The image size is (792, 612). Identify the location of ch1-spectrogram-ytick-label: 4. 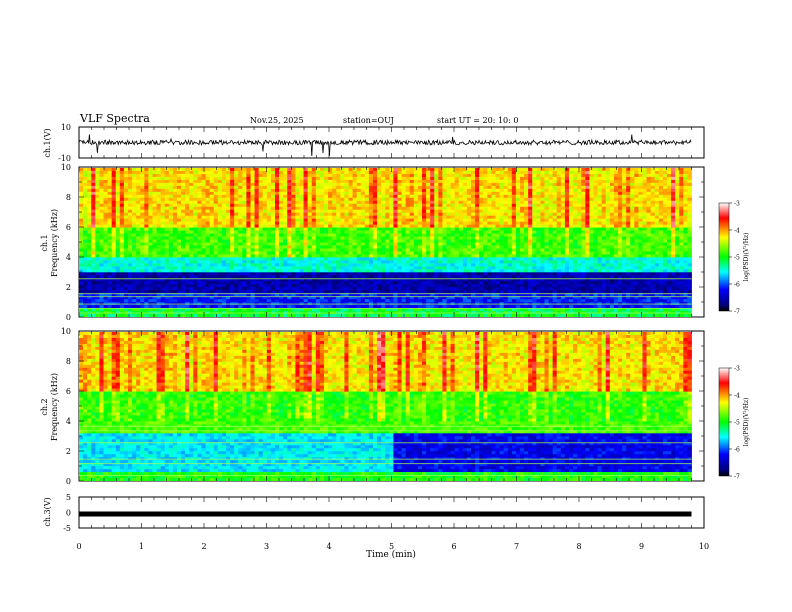
(68, 257).